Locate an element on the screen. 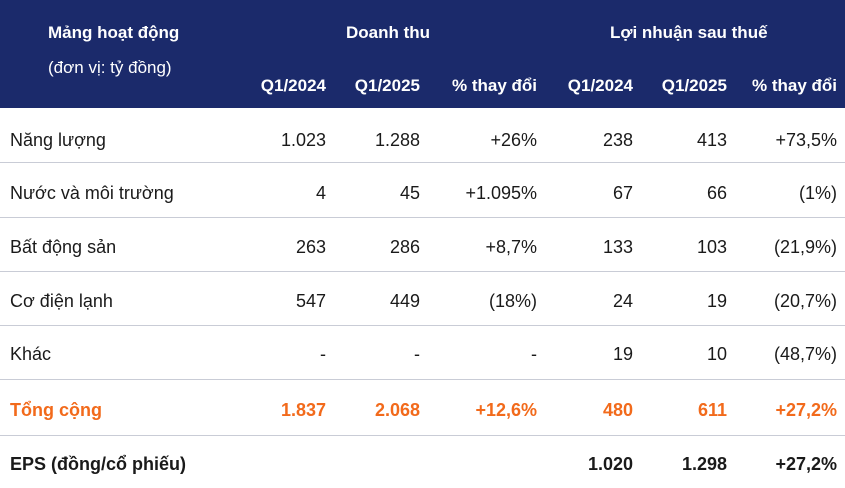  table-cell: 24 is located at coordinates (622, 301).